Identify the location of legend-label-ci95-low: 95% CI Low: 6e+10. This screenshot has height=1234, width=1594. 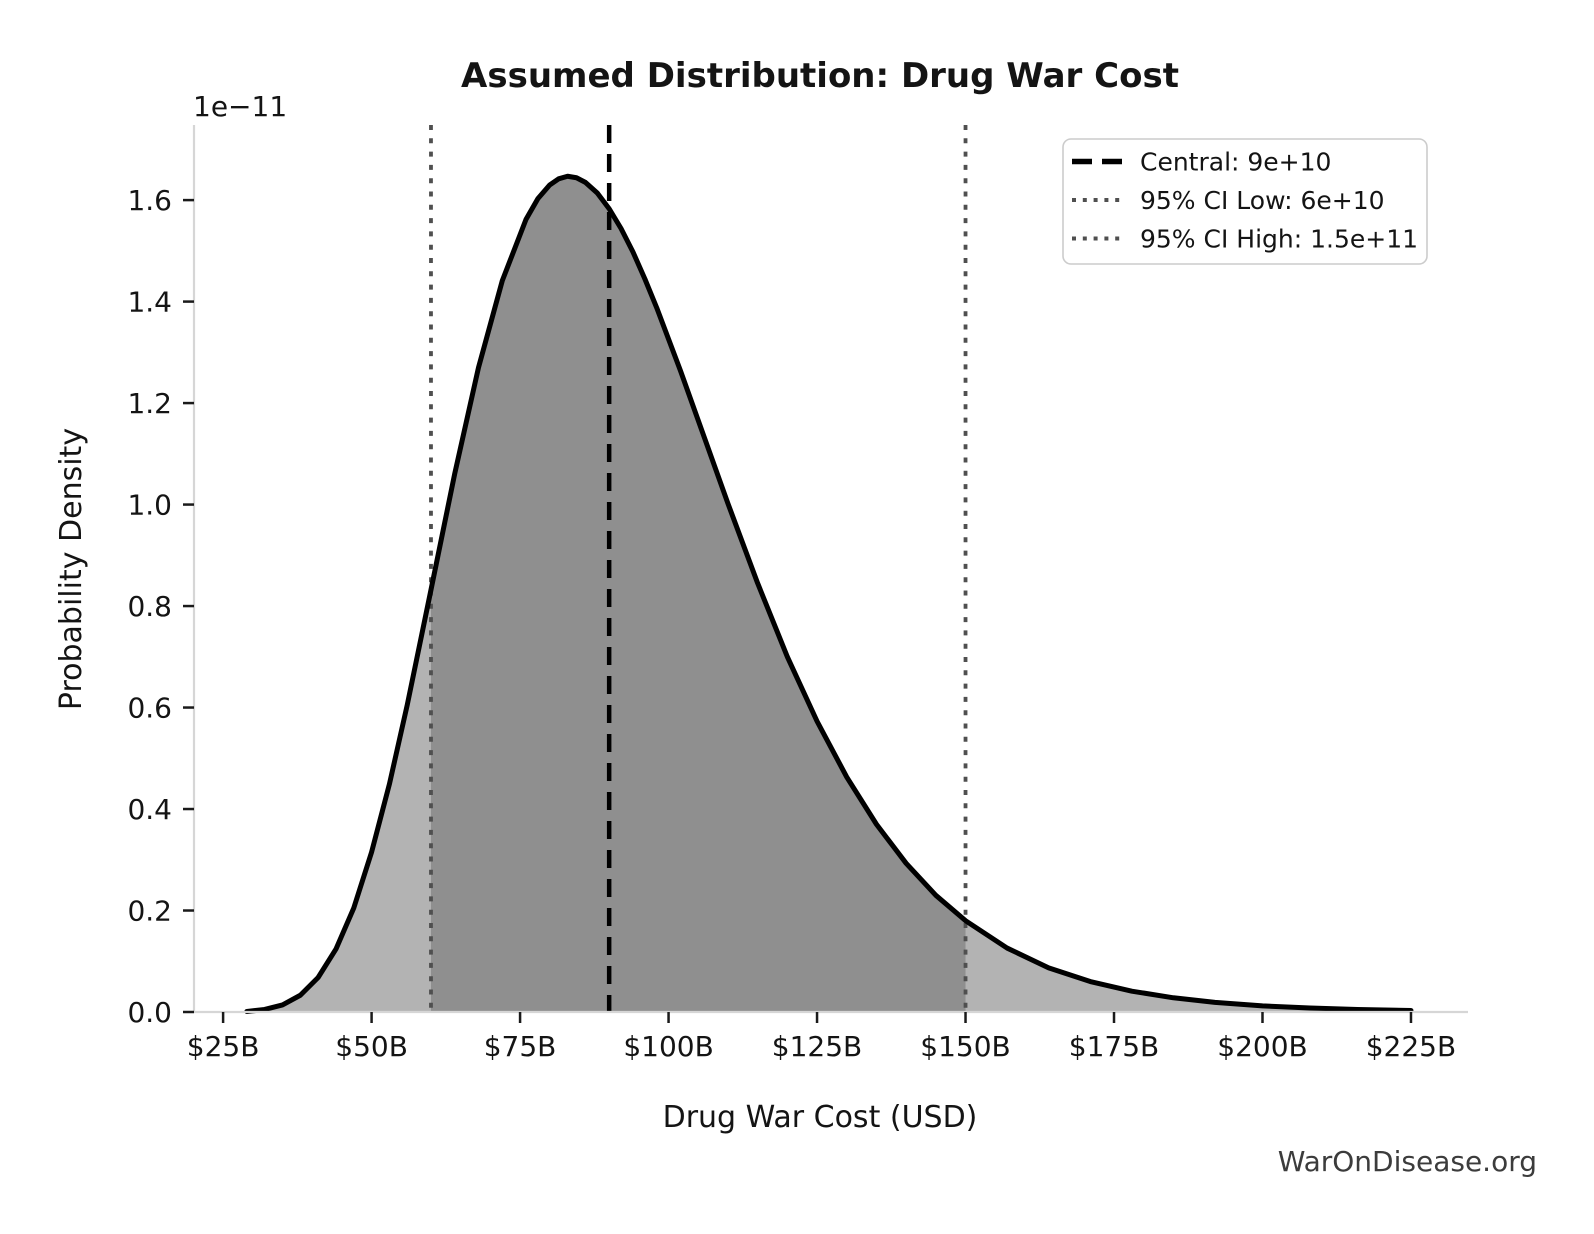
(1262, 200).